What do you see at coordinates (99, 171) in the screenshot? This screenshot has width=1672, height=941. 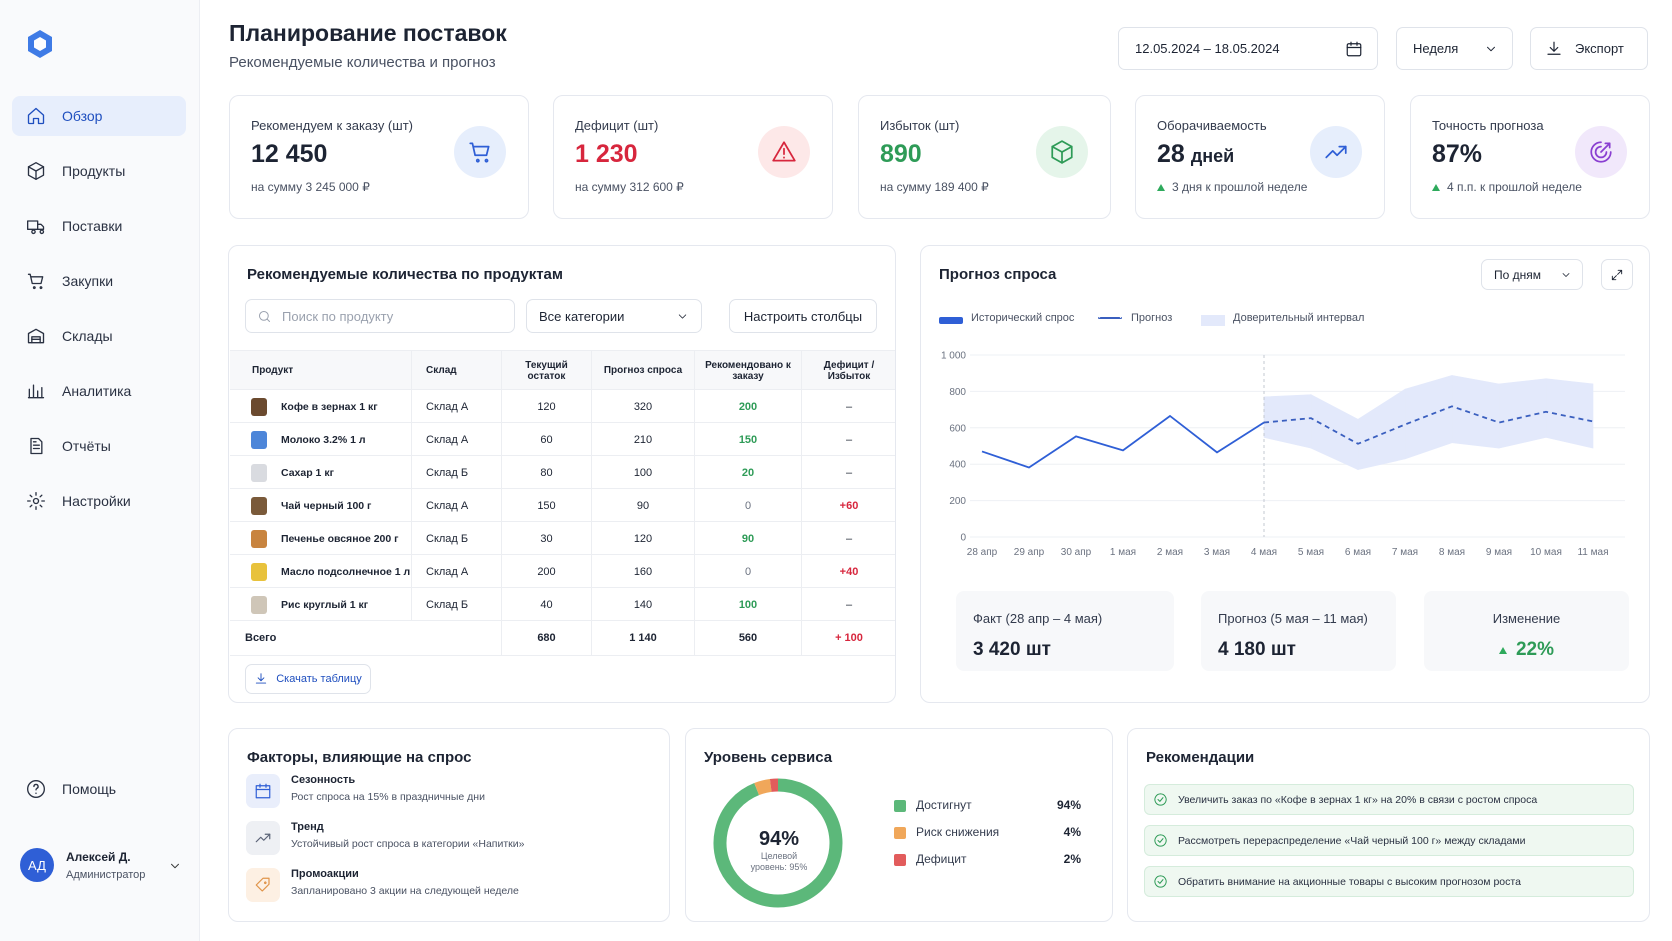 I see `nav-item: Продукты` at bounding box center [99, 171].